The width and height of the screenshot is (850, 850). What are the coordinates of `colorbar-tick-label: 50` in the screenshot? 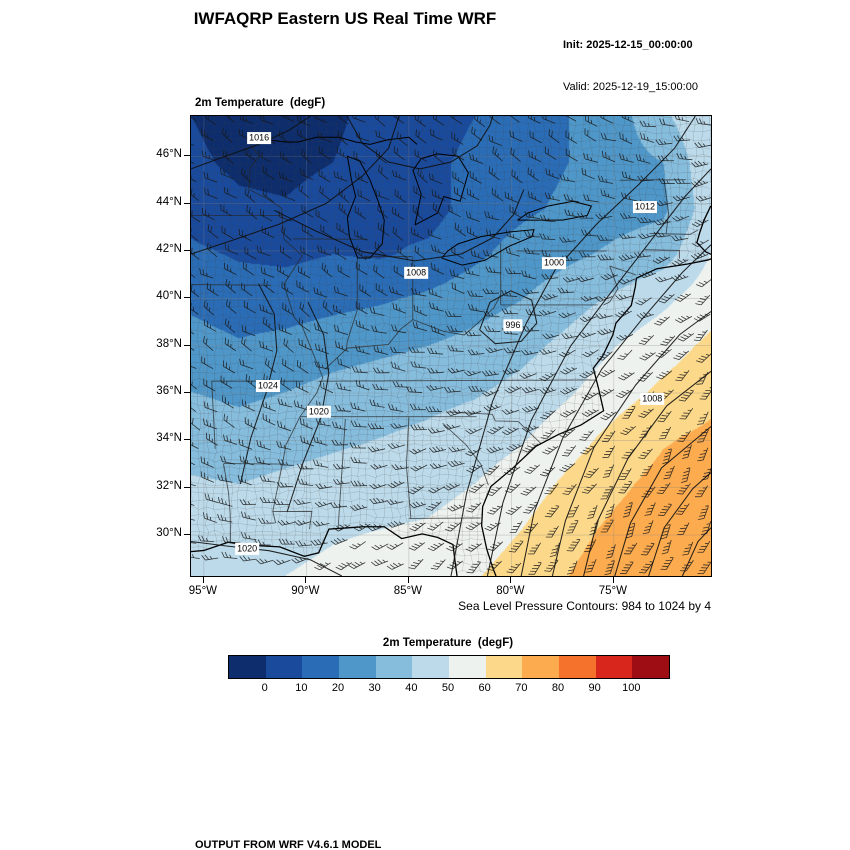 It's located at (448, 688).